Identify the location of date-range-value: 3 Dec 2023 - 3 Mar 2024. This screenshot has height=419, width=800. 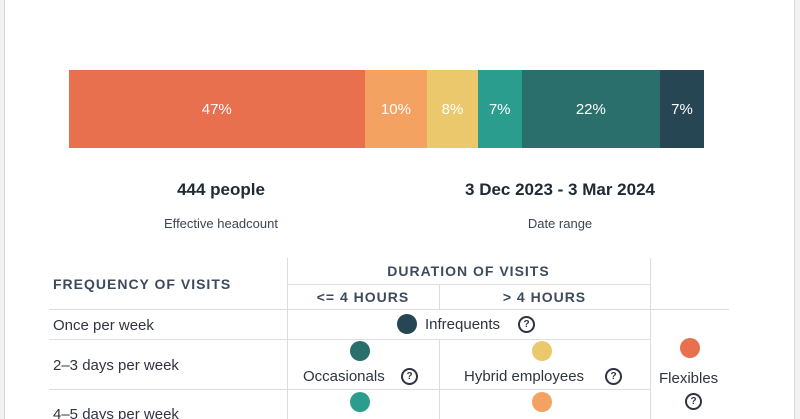
(560, 189).